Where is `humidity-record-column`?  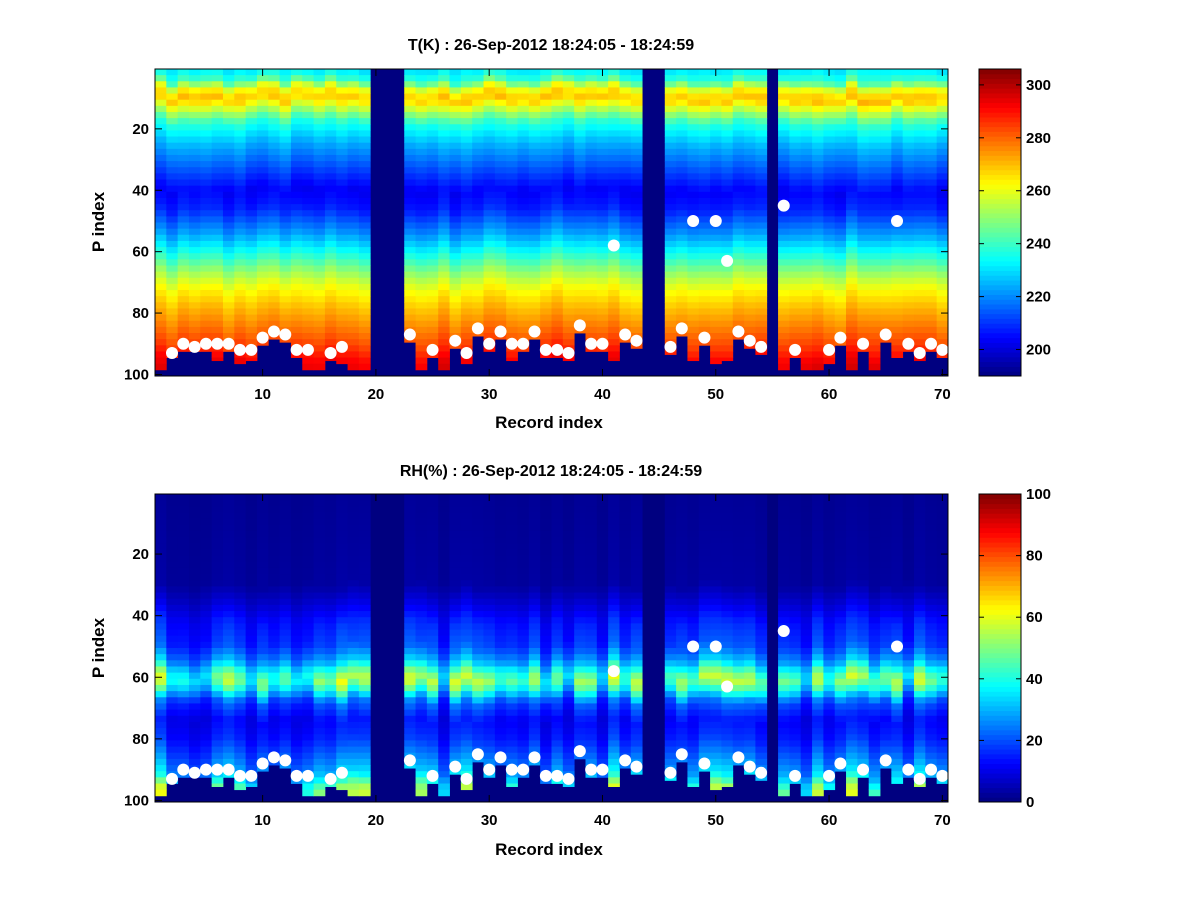 humidity-record-column is located at coordinates (467, 642).